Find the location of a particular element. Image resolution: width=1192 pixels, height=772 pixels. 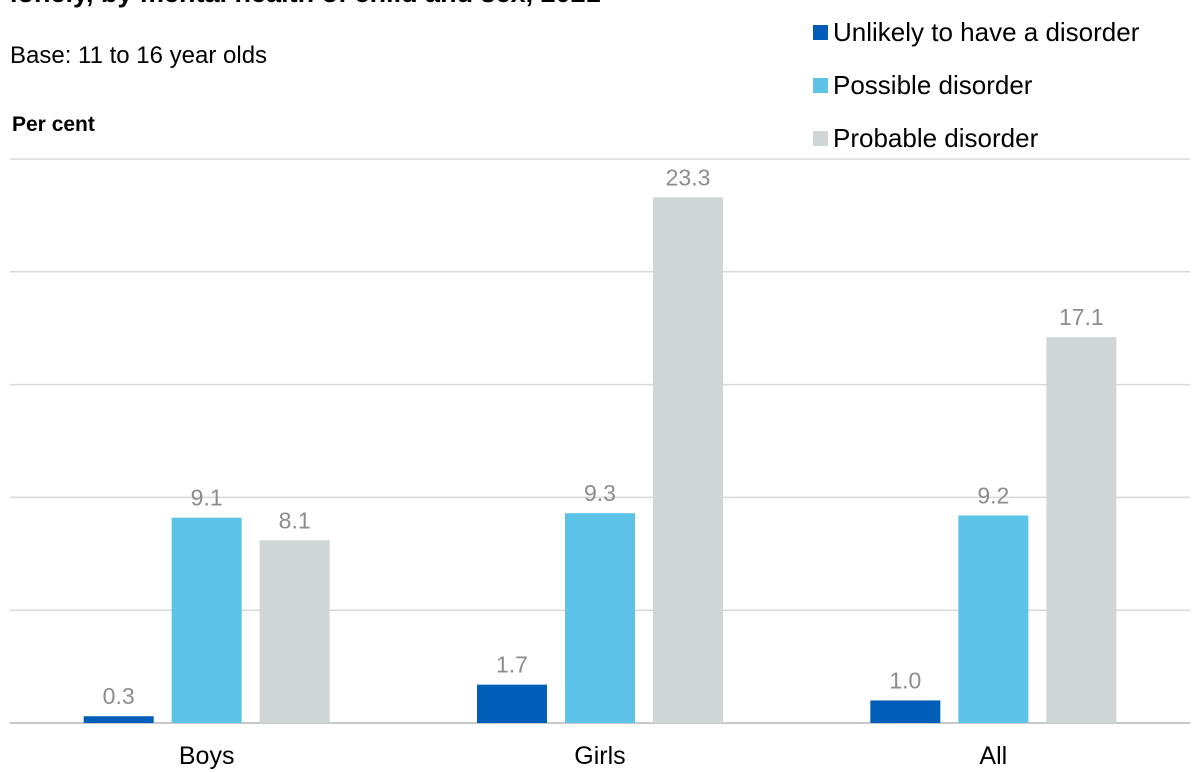

data-label: 9.1 is located at coordinates (207, 498).